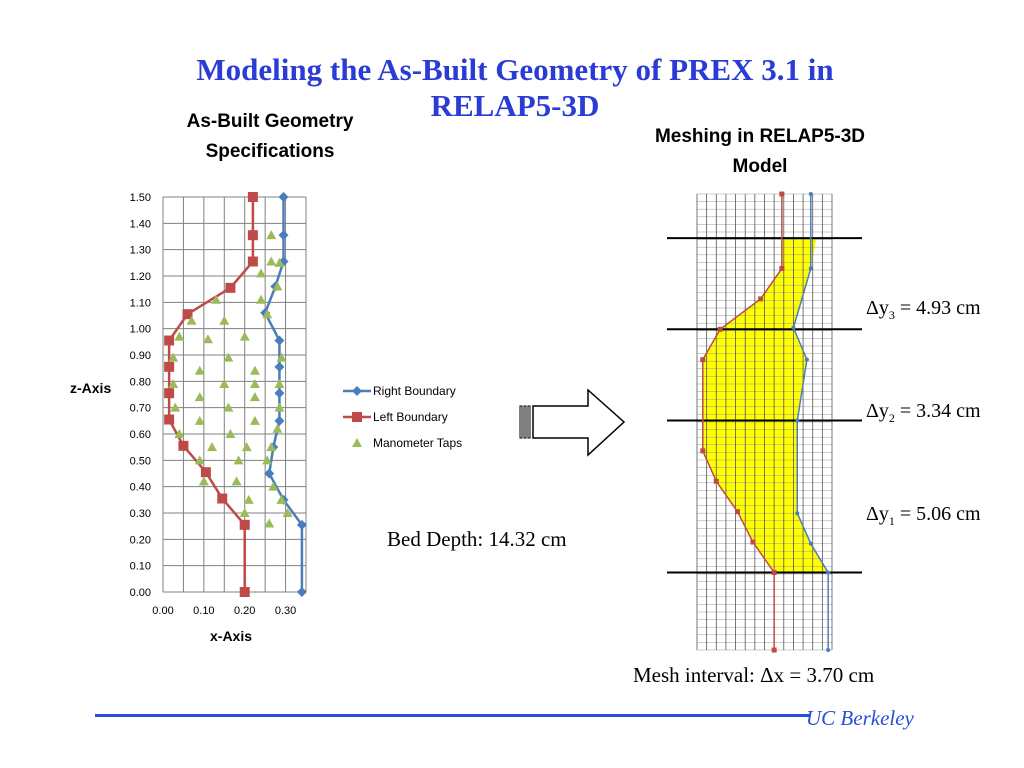  What do you see at coordinates (270, 136) in the screenshot?
I see `left-heading: As-Built Geometry Specifications` at bounding box center [270, 136].